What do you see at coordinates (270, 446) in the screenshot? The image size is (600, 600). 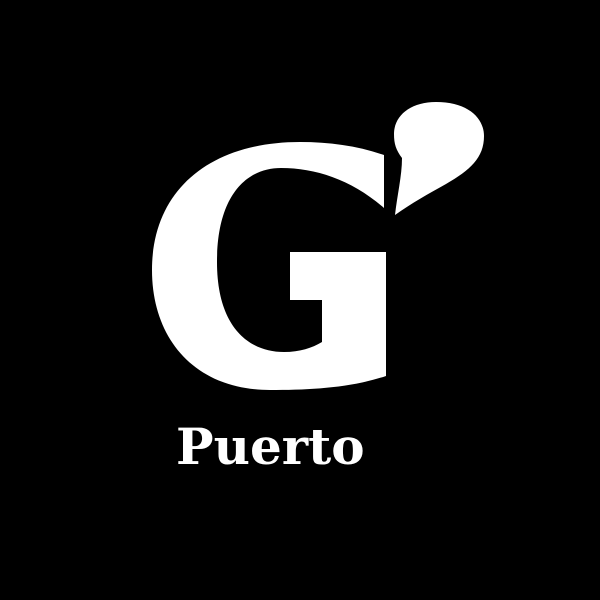 I see `brand-wordmark: Puerto` at bounding box center [270, 446].